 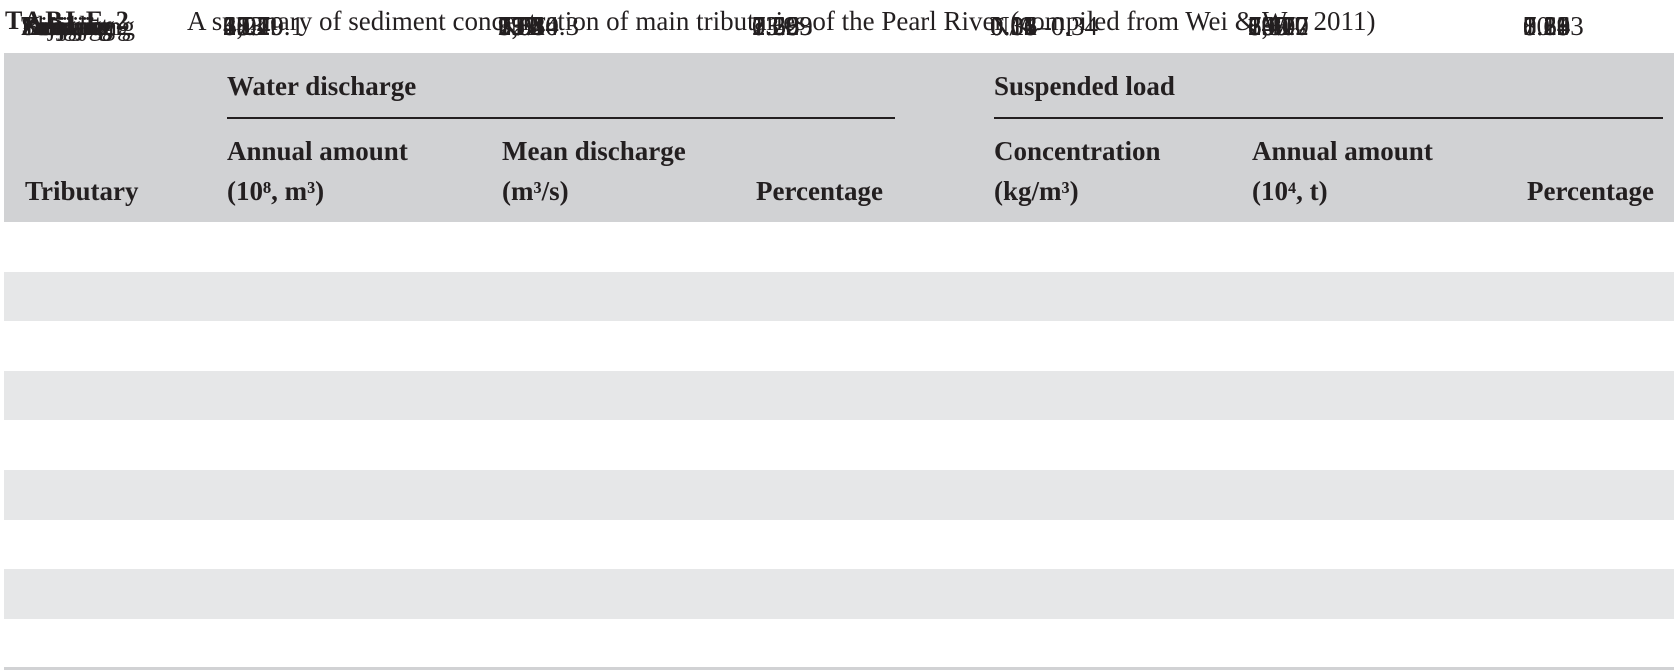 I want to click on row-label: Tanjiang, so click(x=68, y=26).